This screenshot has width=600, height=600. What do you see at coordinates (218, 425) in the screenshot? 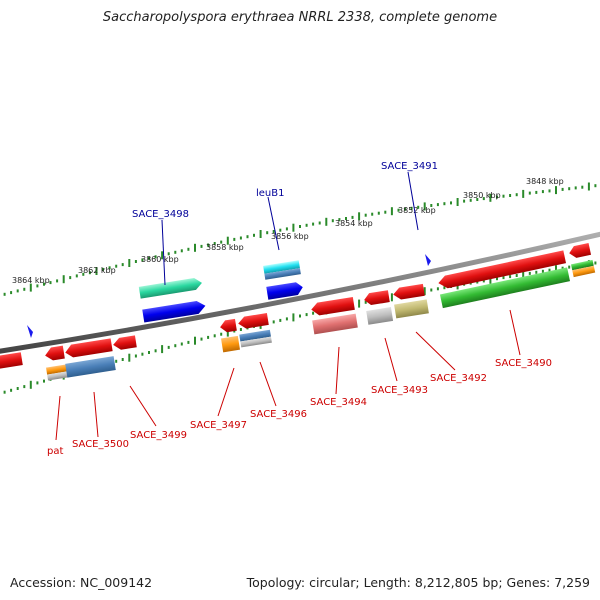
I see `gene-label: SACE_3497` at bounding box center [218, 425].